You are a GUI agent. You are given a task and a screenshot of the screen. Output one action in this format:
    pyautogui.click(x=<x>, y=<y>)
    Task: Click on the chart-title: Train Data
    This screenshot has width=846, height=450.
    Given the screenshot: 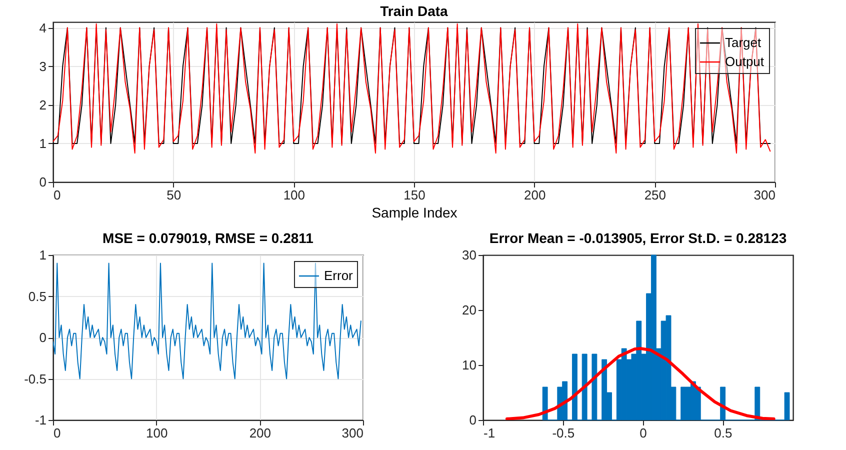 What is the action you would take?
    pyautogui.click(x=414, y=10)
    